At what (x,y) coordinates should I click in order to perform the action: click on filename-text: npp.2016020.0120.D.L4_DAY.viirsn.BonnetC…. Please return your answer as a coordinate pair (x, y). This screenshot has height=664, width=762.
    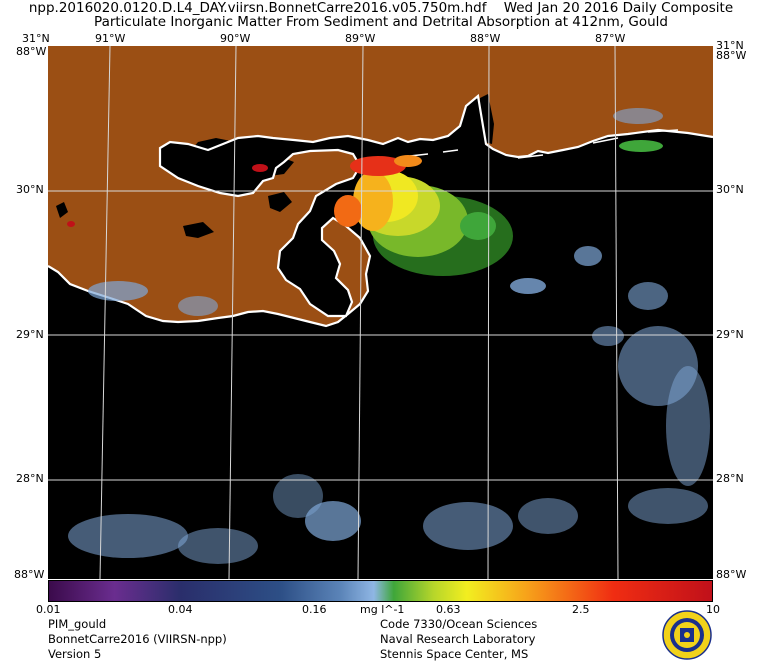
    Looking at the image, I should click on (257, 8).